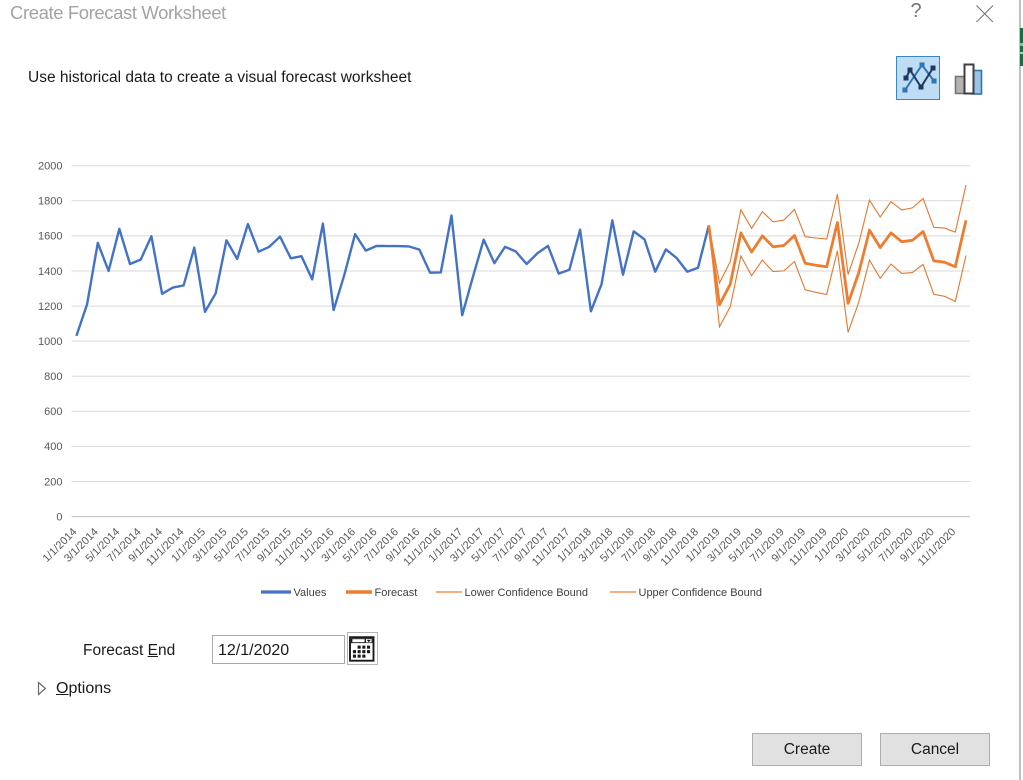 The width and height of the screenshot is (1023, 780). What do you see at coordinates (59, 517) in the screenshot?
I see `svg-text: 0` at bounding box center [59, 517].